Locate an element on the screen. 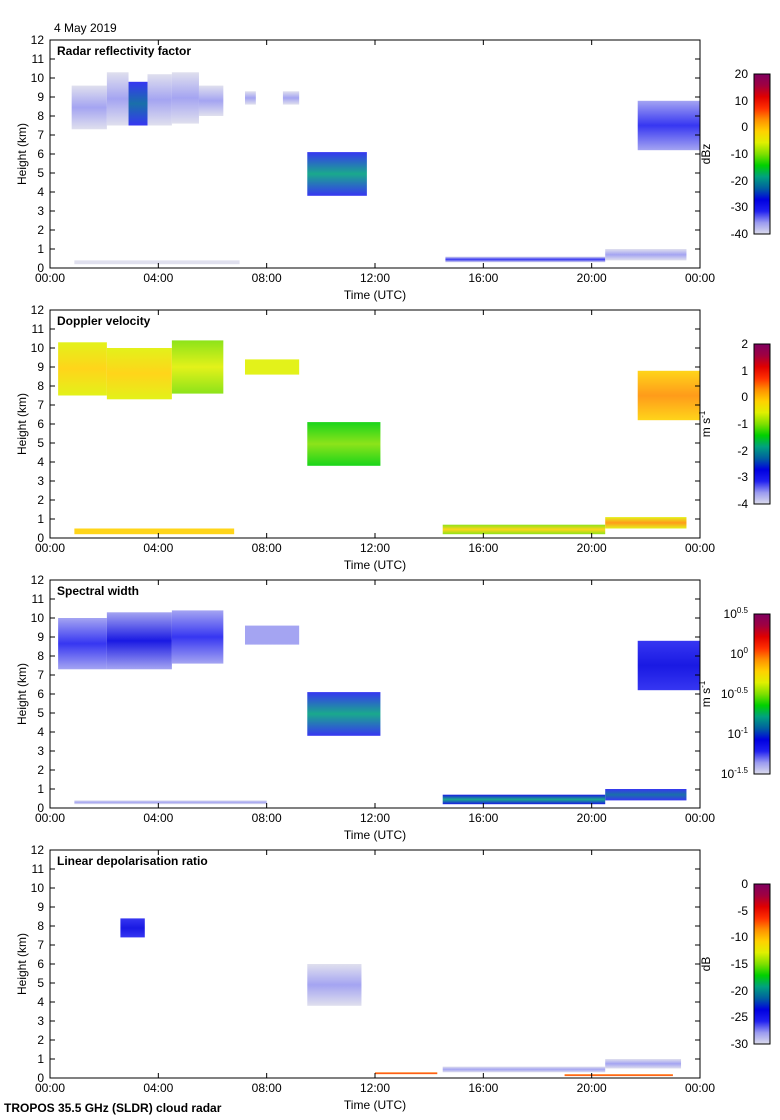 This screenshot has width=780, height=1120. colorbar-tick-label: 10⁻¹ is located at coordinates (737, 734).